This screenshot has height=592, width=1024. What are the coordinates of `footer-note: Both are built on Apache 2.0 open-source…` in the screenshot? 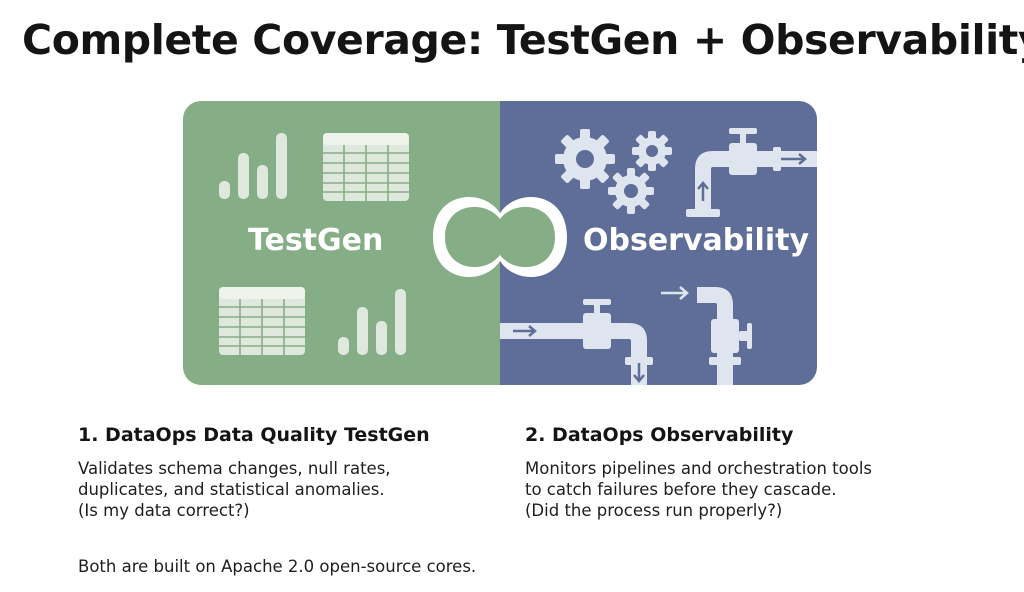 It's located at (277, 566).